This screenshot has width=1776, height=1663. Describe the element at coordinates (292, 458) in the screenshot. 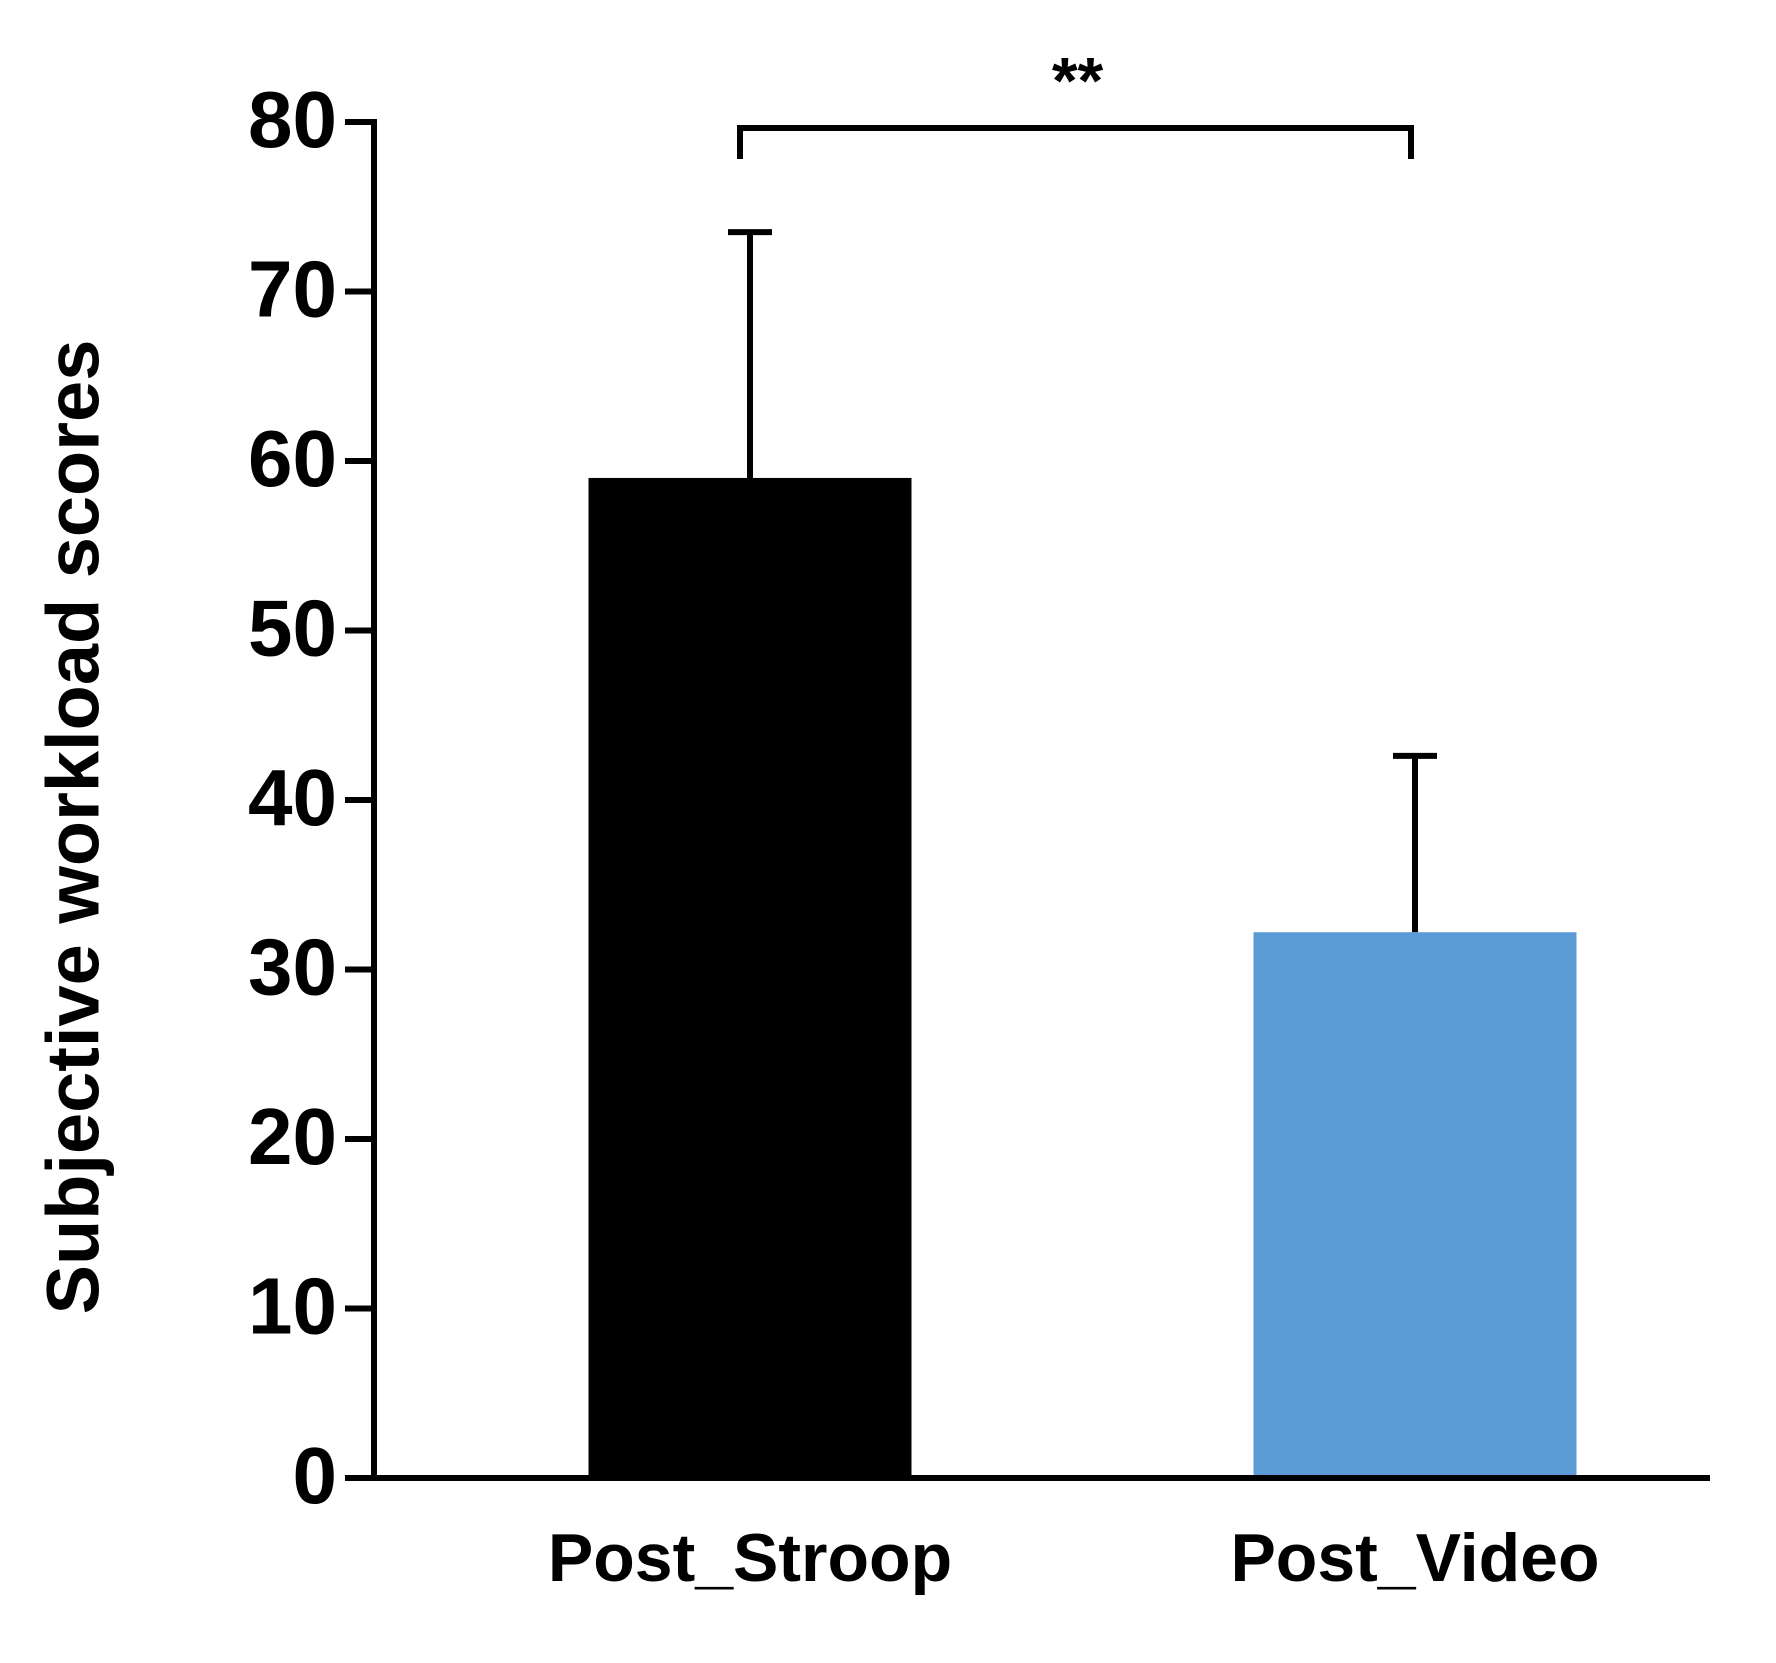

I see `y-tick-label: 60` at that location.